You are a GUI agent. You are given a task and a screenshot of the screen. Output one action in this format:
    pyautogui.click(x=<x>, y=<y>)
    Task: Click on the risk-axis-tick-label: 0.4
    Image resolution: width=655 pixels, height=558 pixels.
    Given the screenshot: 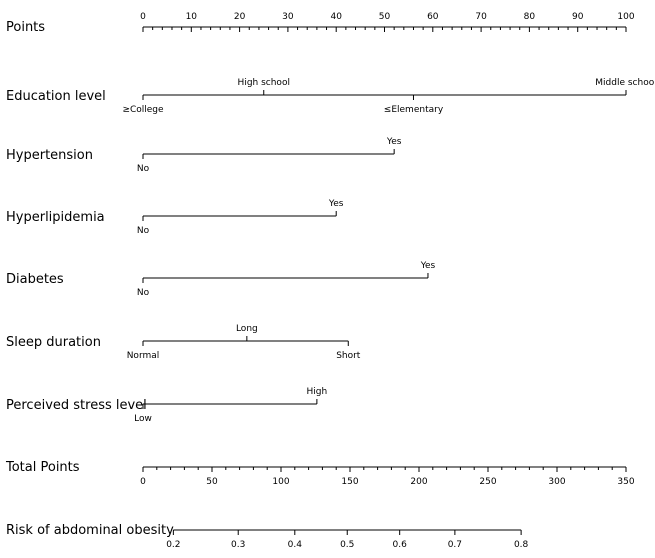 What is the action you would take?
    pyautogui.click(x=295, y=545)
    